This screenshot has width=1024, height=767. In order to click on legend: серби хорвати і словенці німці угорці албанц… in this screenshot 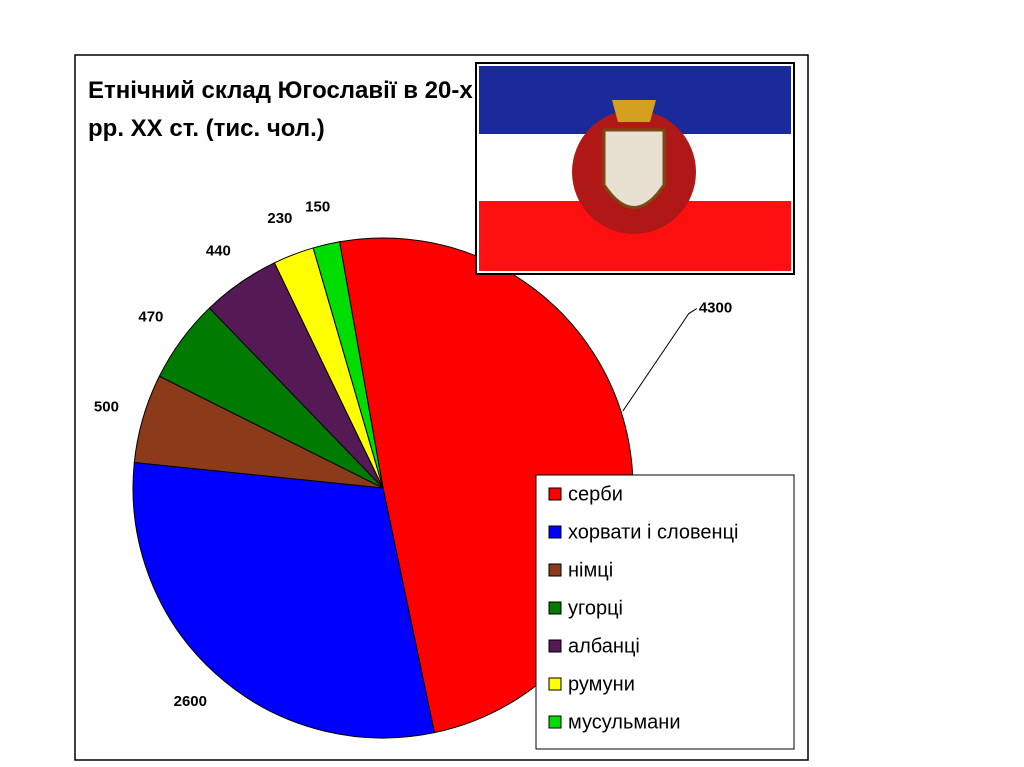, I will do `click(643, 608)`.